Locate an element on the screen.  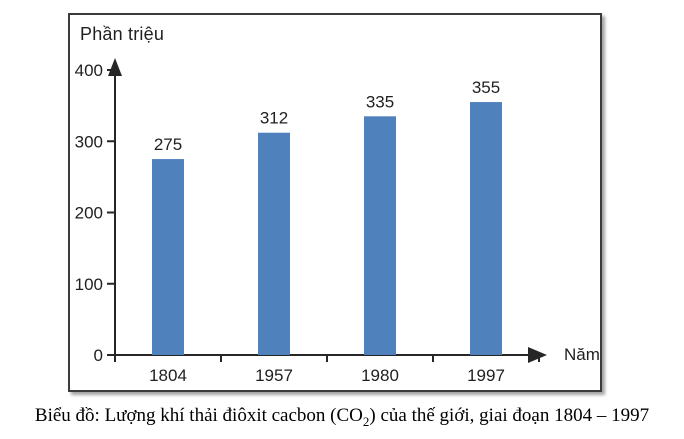
y-tick-label: 300 is located at coordinates (89, 141).